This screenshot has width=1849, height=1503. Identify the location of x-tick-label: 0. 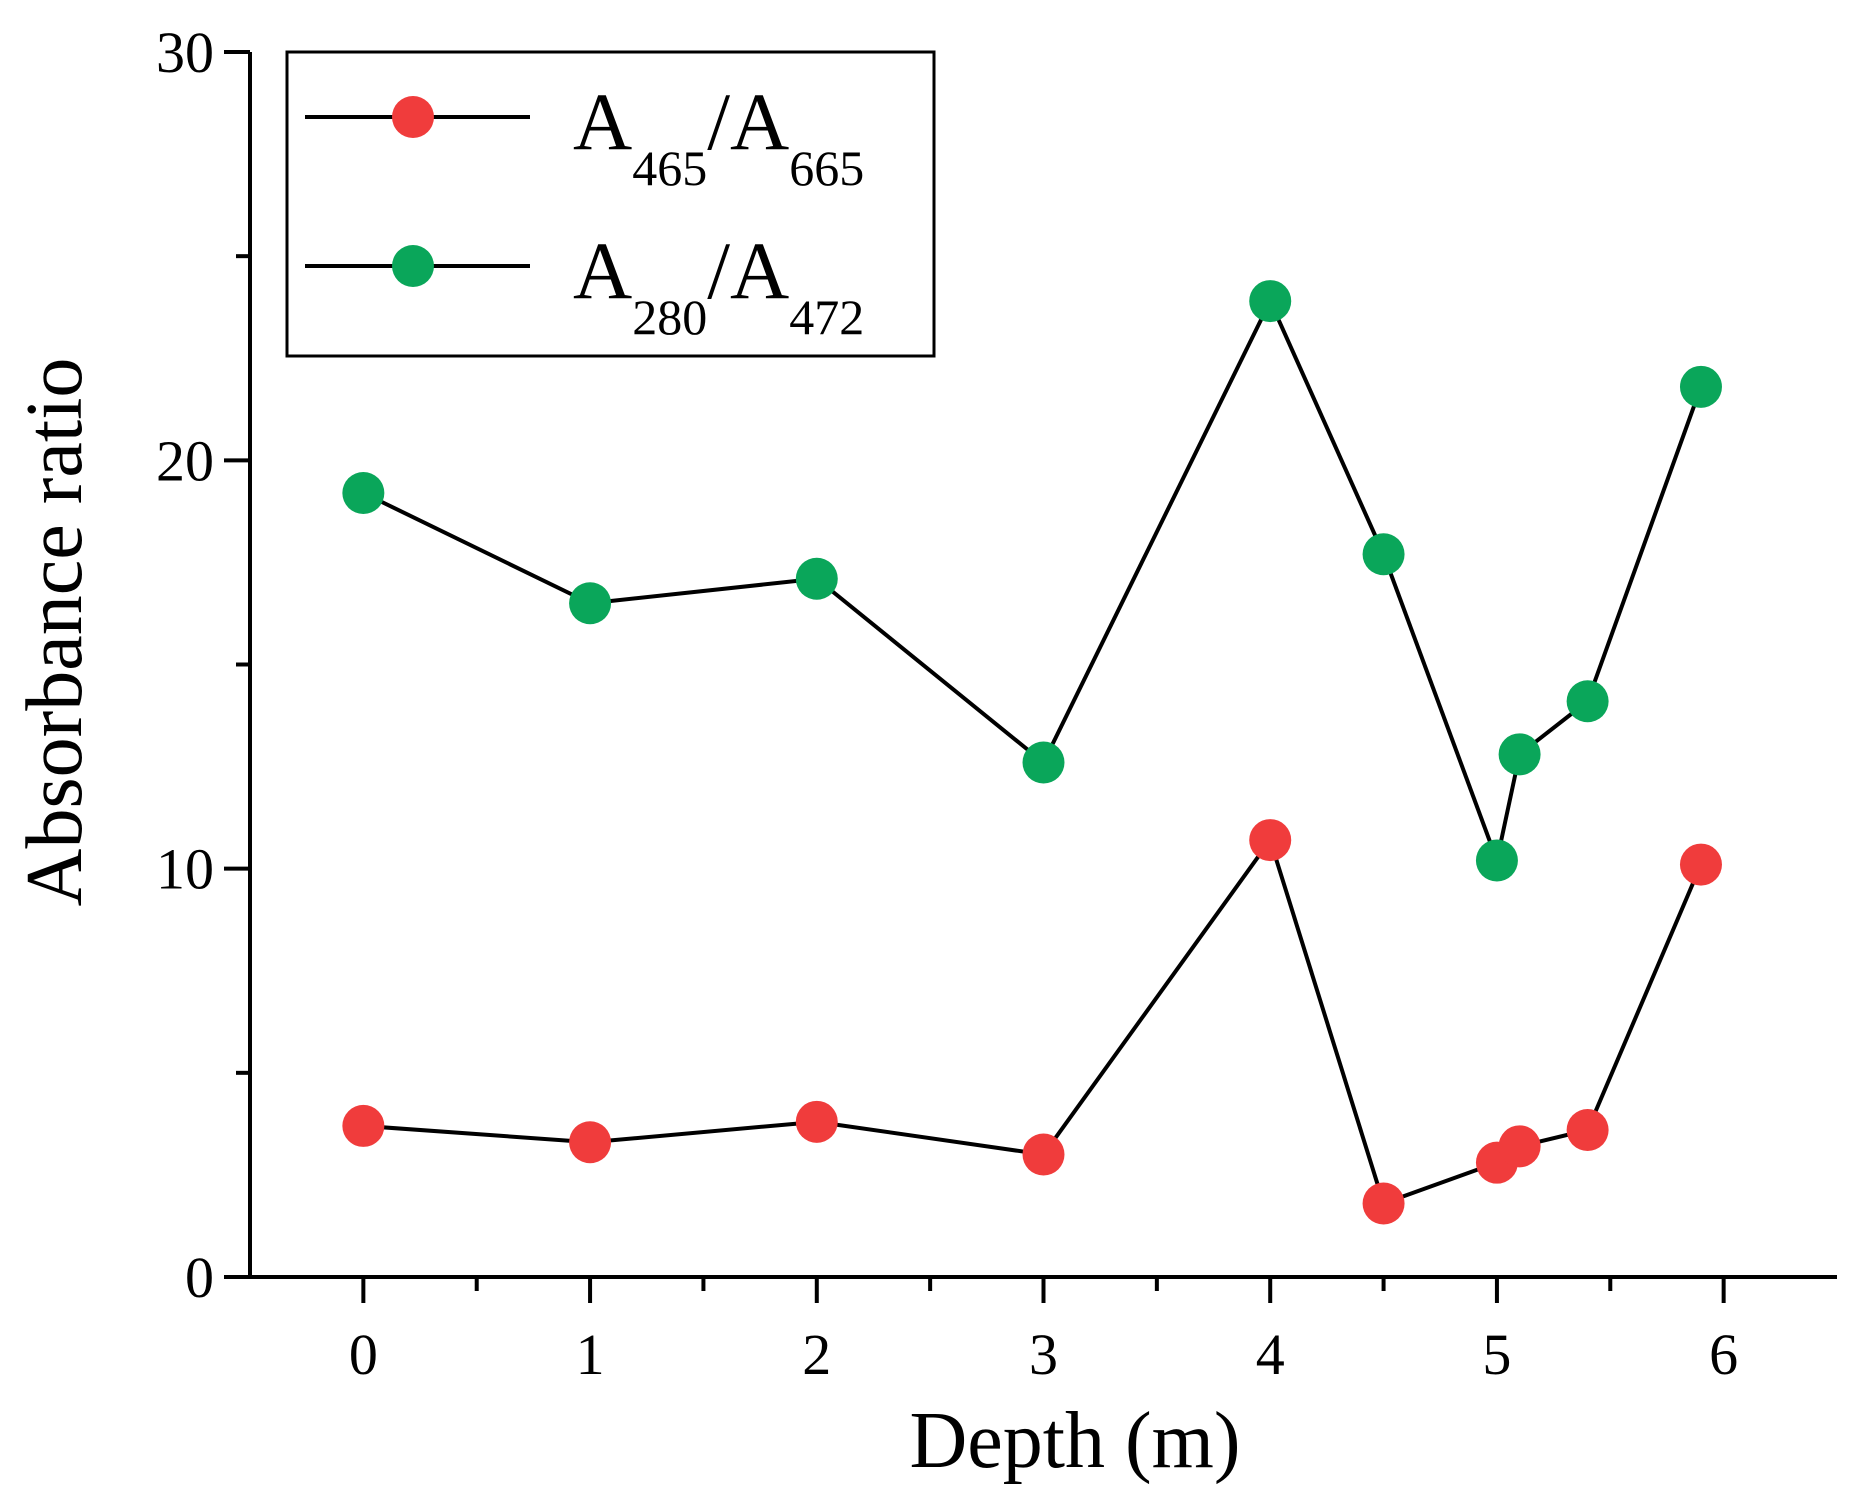
(363, 1354).